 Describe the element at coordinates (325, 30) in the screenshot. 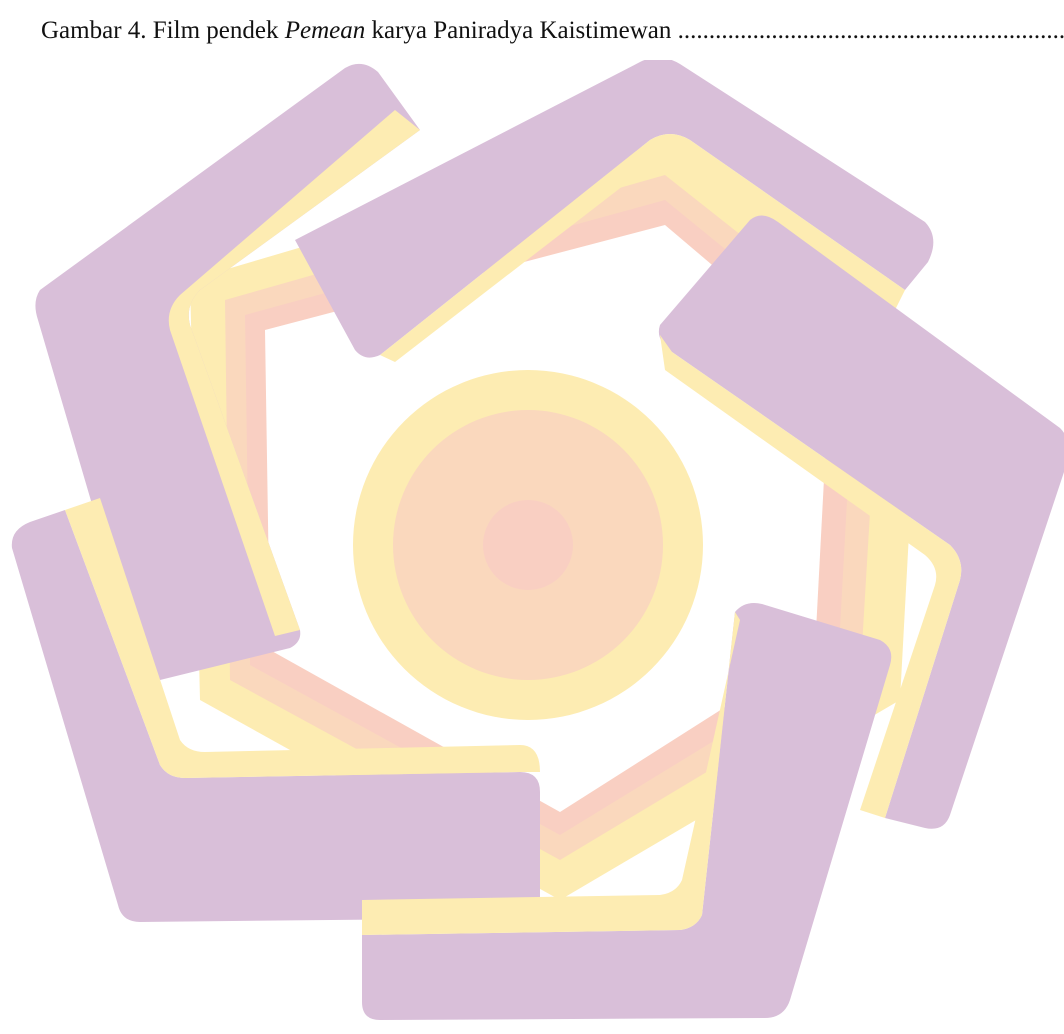

I see `toc-entry-italic-title: Pemean` at that location.